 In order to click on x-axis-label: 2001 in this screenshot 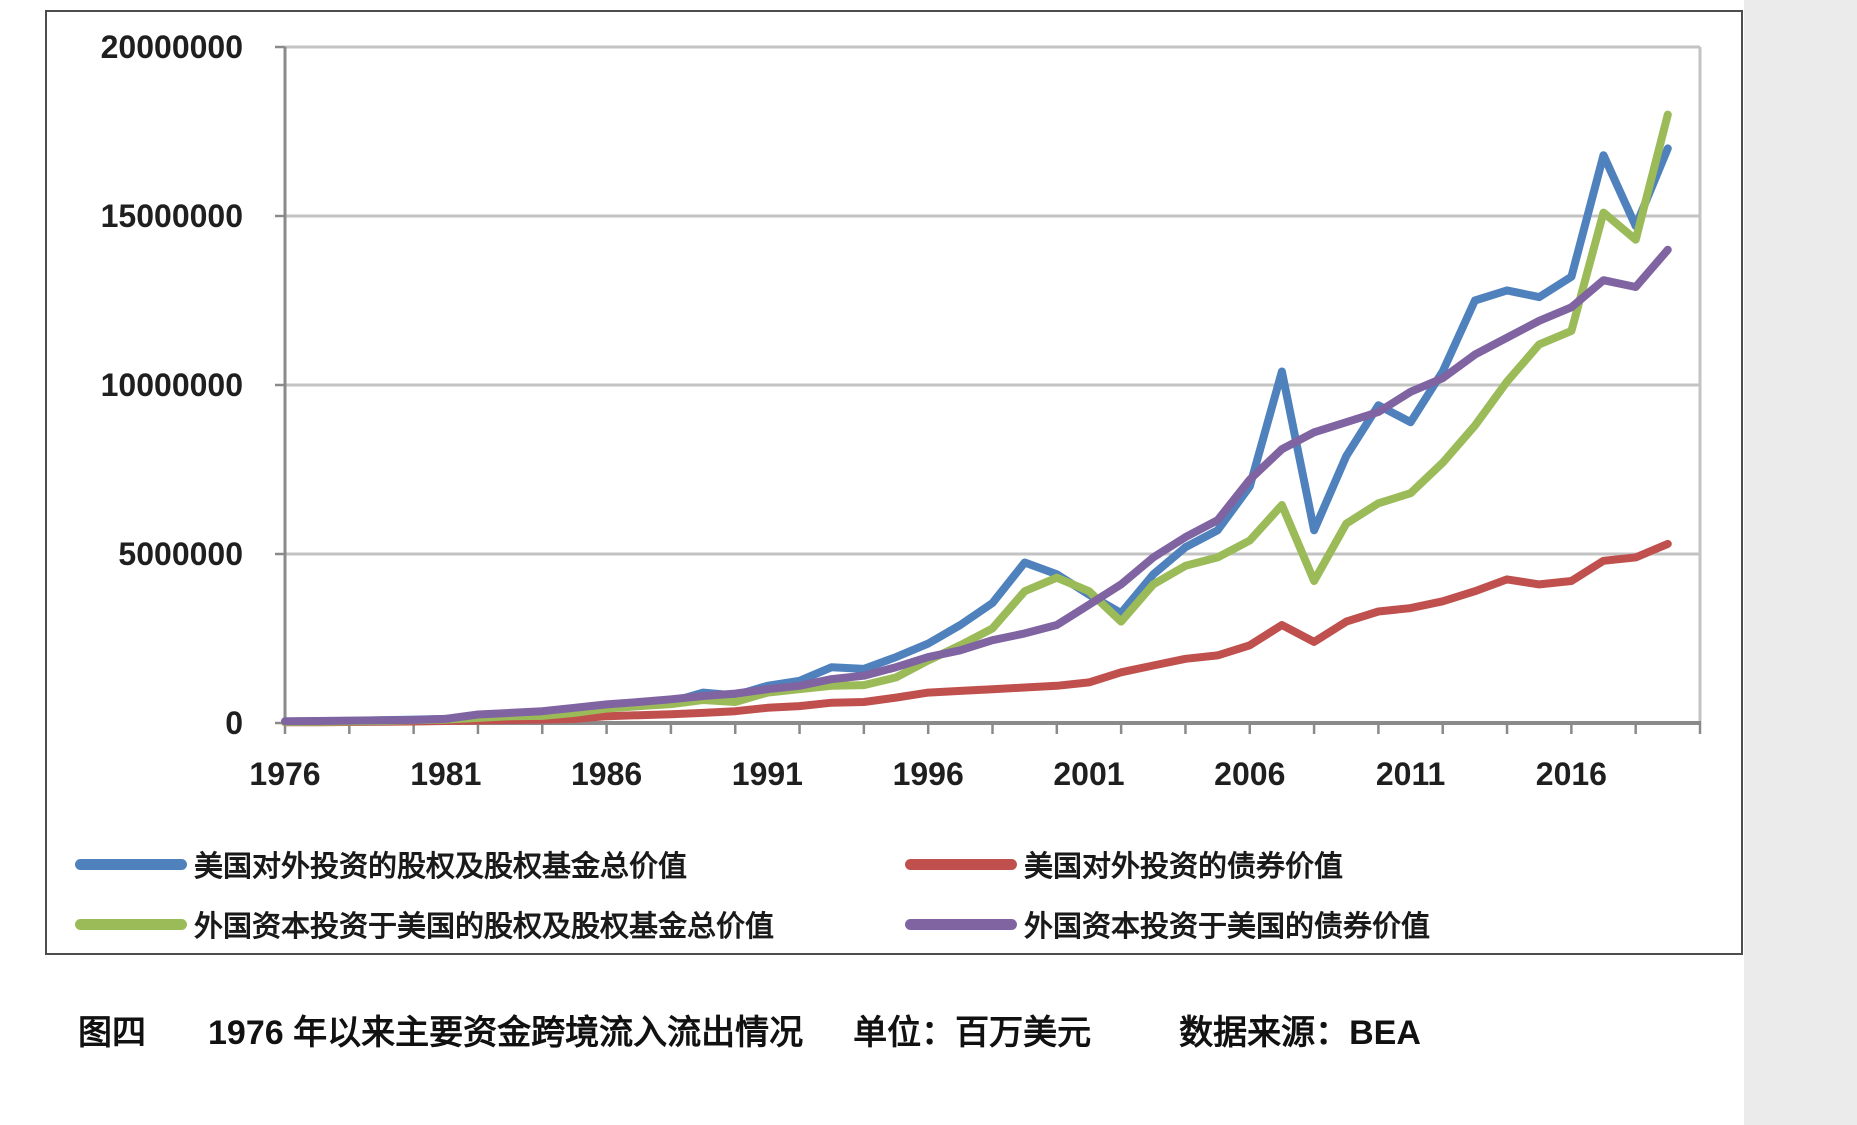, I will do `click(1088, 774)`.